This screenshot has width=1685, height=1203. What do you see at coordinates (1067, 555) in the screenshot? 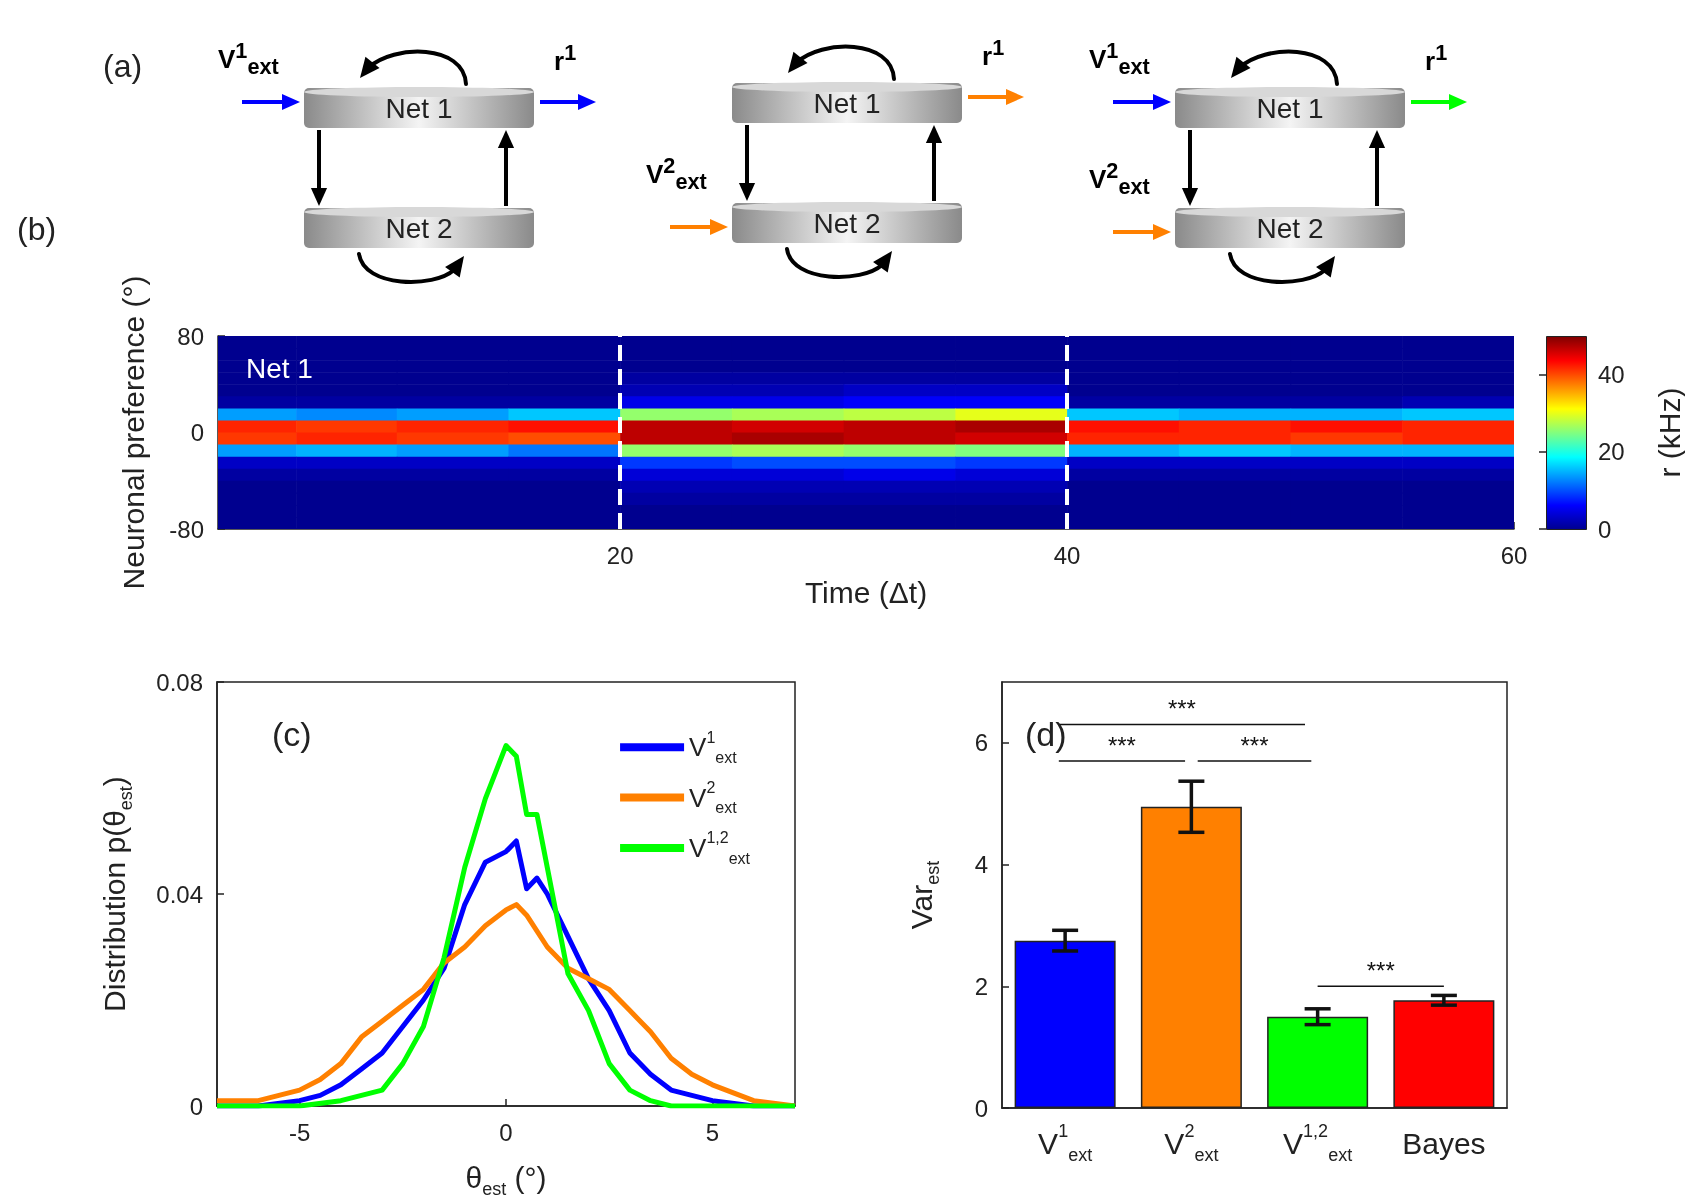
I see `x-tick-label: 40` at bounding box center [1067, 555].